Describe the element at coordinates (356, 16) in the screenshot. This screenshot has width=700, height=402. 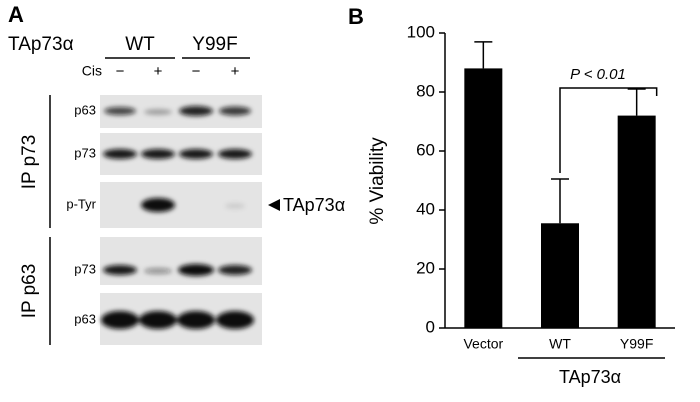
I see `panel-label: B` at that location.